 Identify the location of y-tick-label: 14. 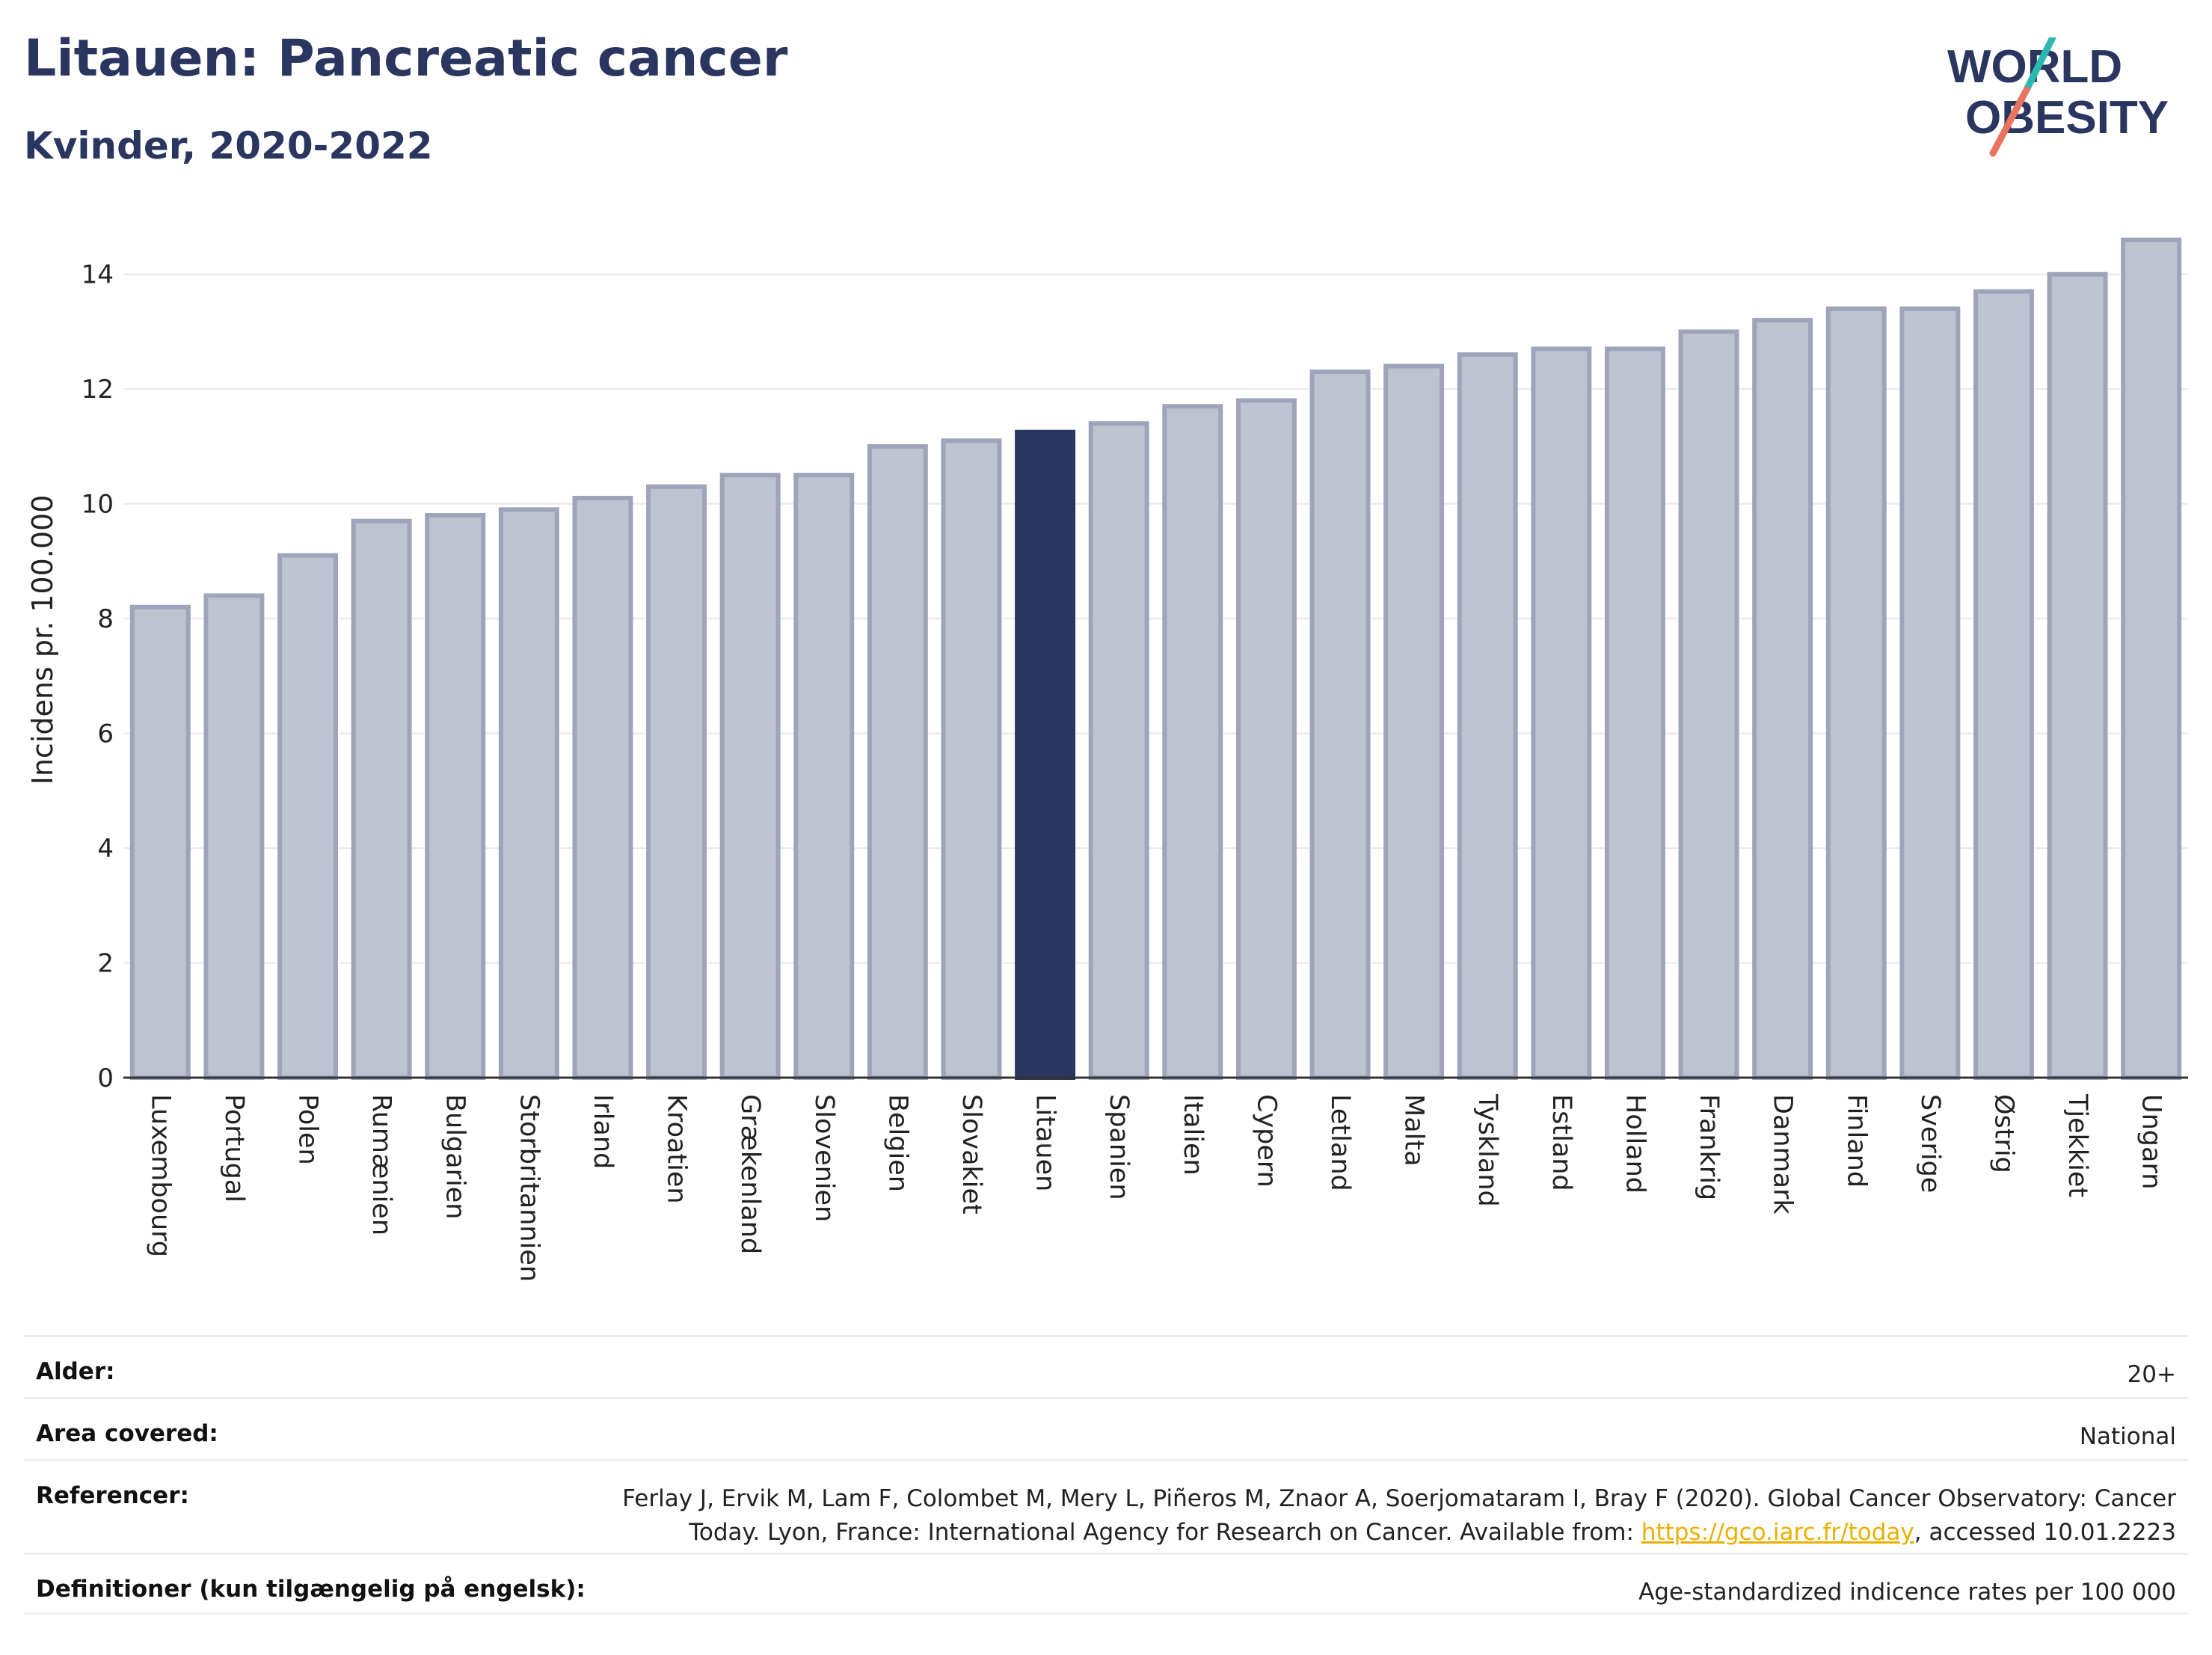
(98, 275).